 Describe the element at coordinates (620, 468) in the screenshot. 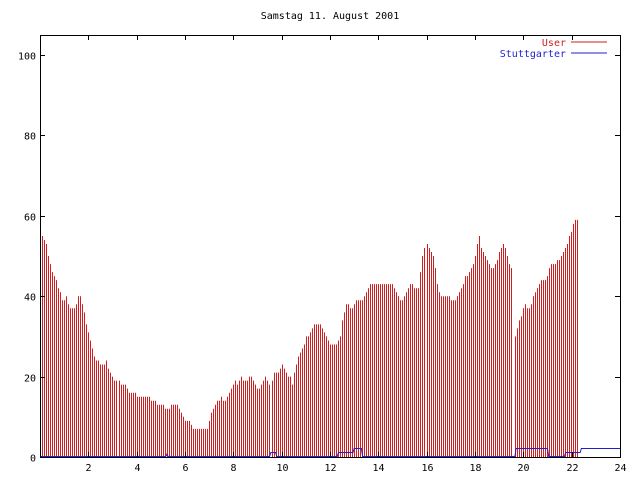

I see `x-tick-label: 24` at that location.